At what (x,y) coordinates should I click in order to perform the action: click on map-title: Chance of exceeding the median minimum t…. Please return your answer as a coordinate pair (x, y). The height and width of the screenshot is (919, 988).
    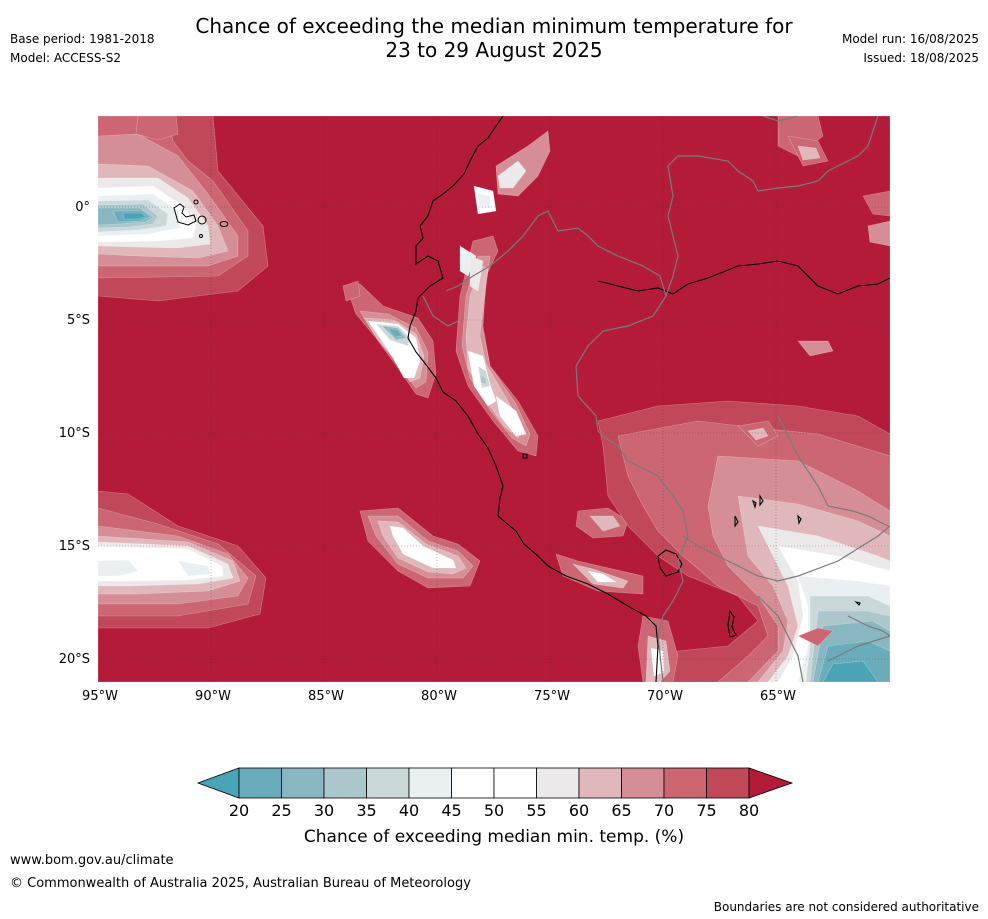
    Looking at the image, I should click on (494, 38).